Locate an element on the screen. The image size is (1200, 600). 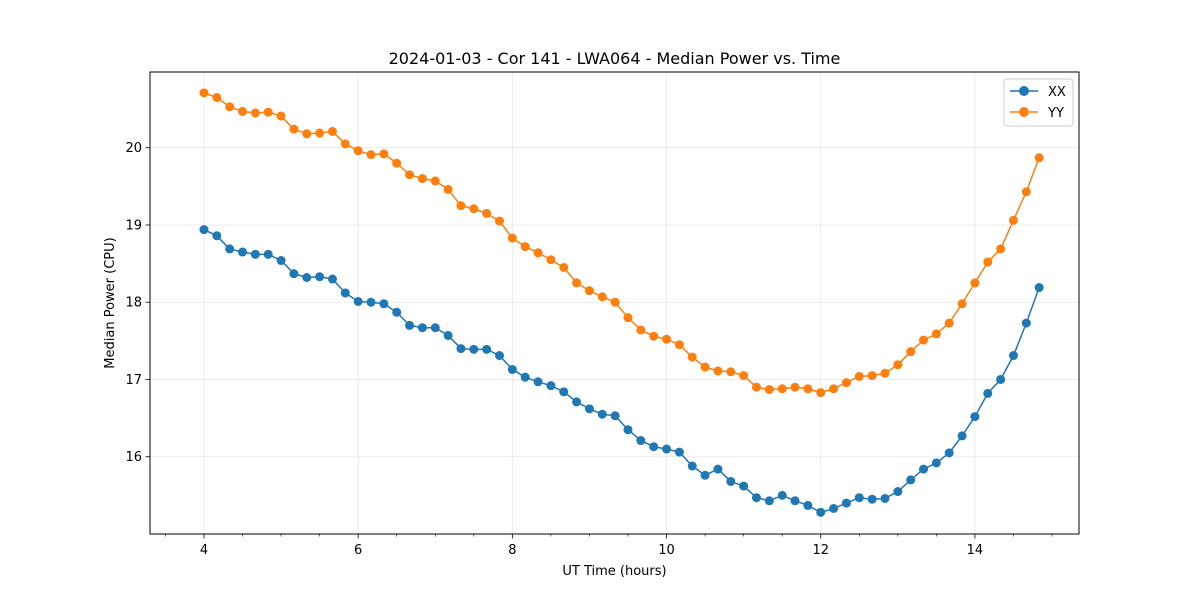
y-tick-label-2: 18 is located at coordinates (133, 303).